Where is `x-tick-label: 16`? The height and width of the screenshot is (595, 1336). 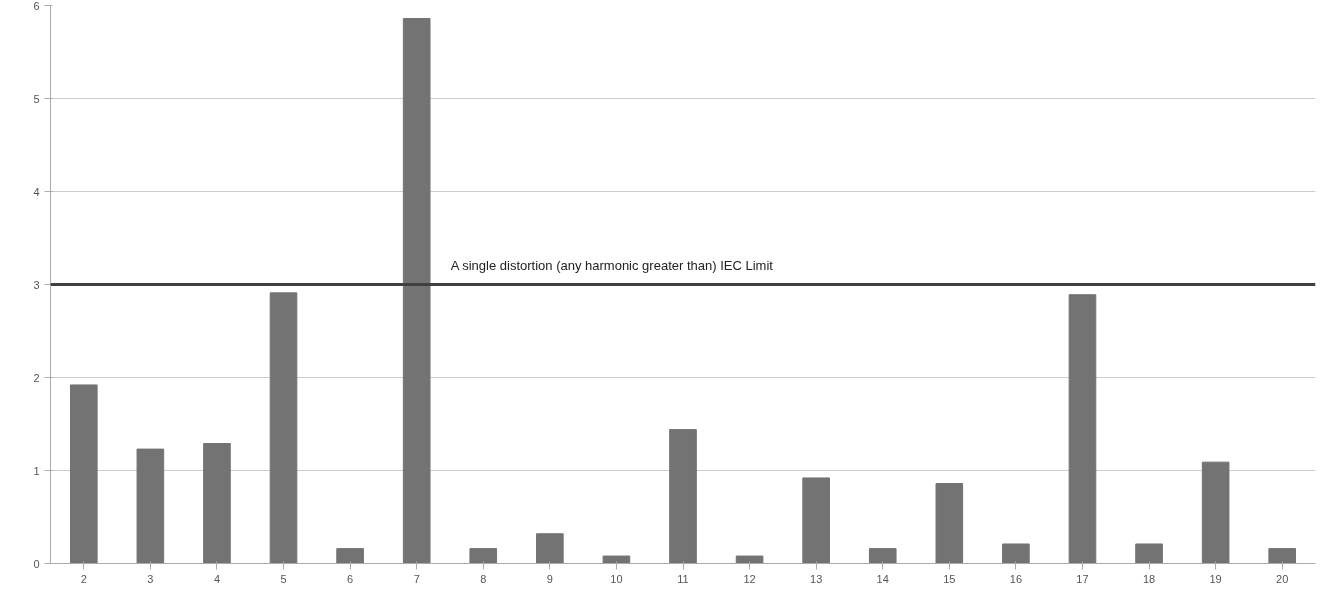
x-tick-label: 16 is located at coordinates (1016, 578).